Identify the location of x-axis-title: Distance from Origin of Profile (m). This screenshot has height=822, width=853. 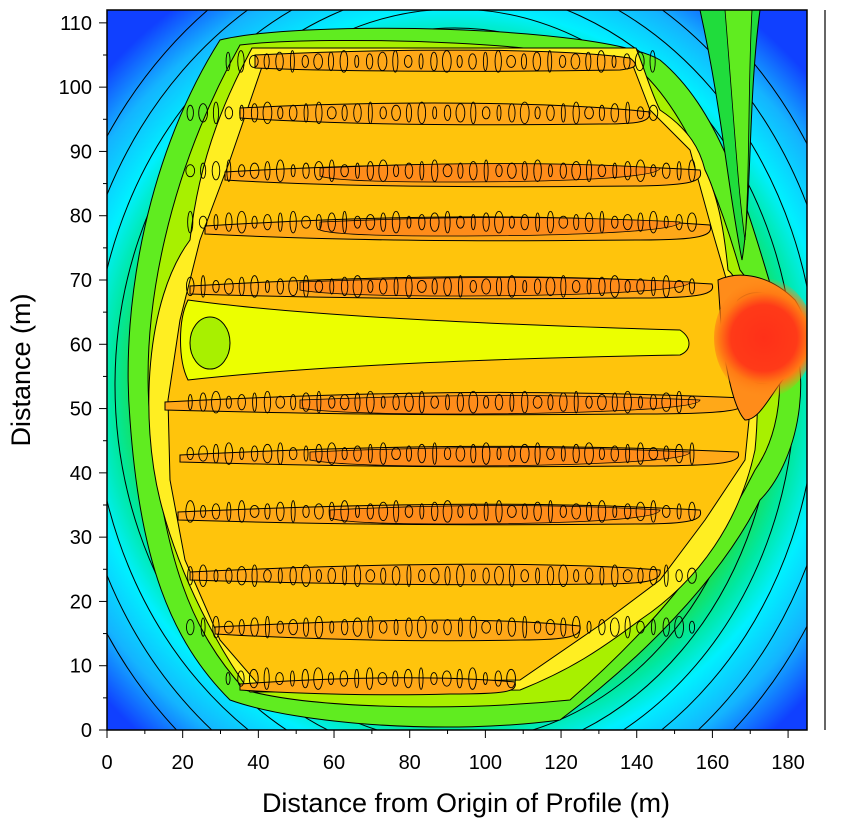
(466, 803).